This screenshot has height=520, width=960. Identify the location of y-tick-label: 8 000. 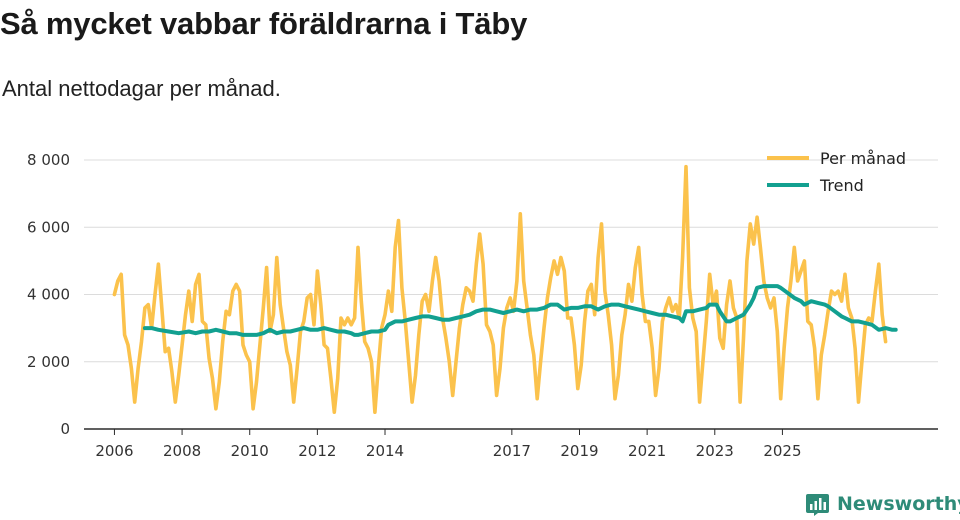
(48, 160).